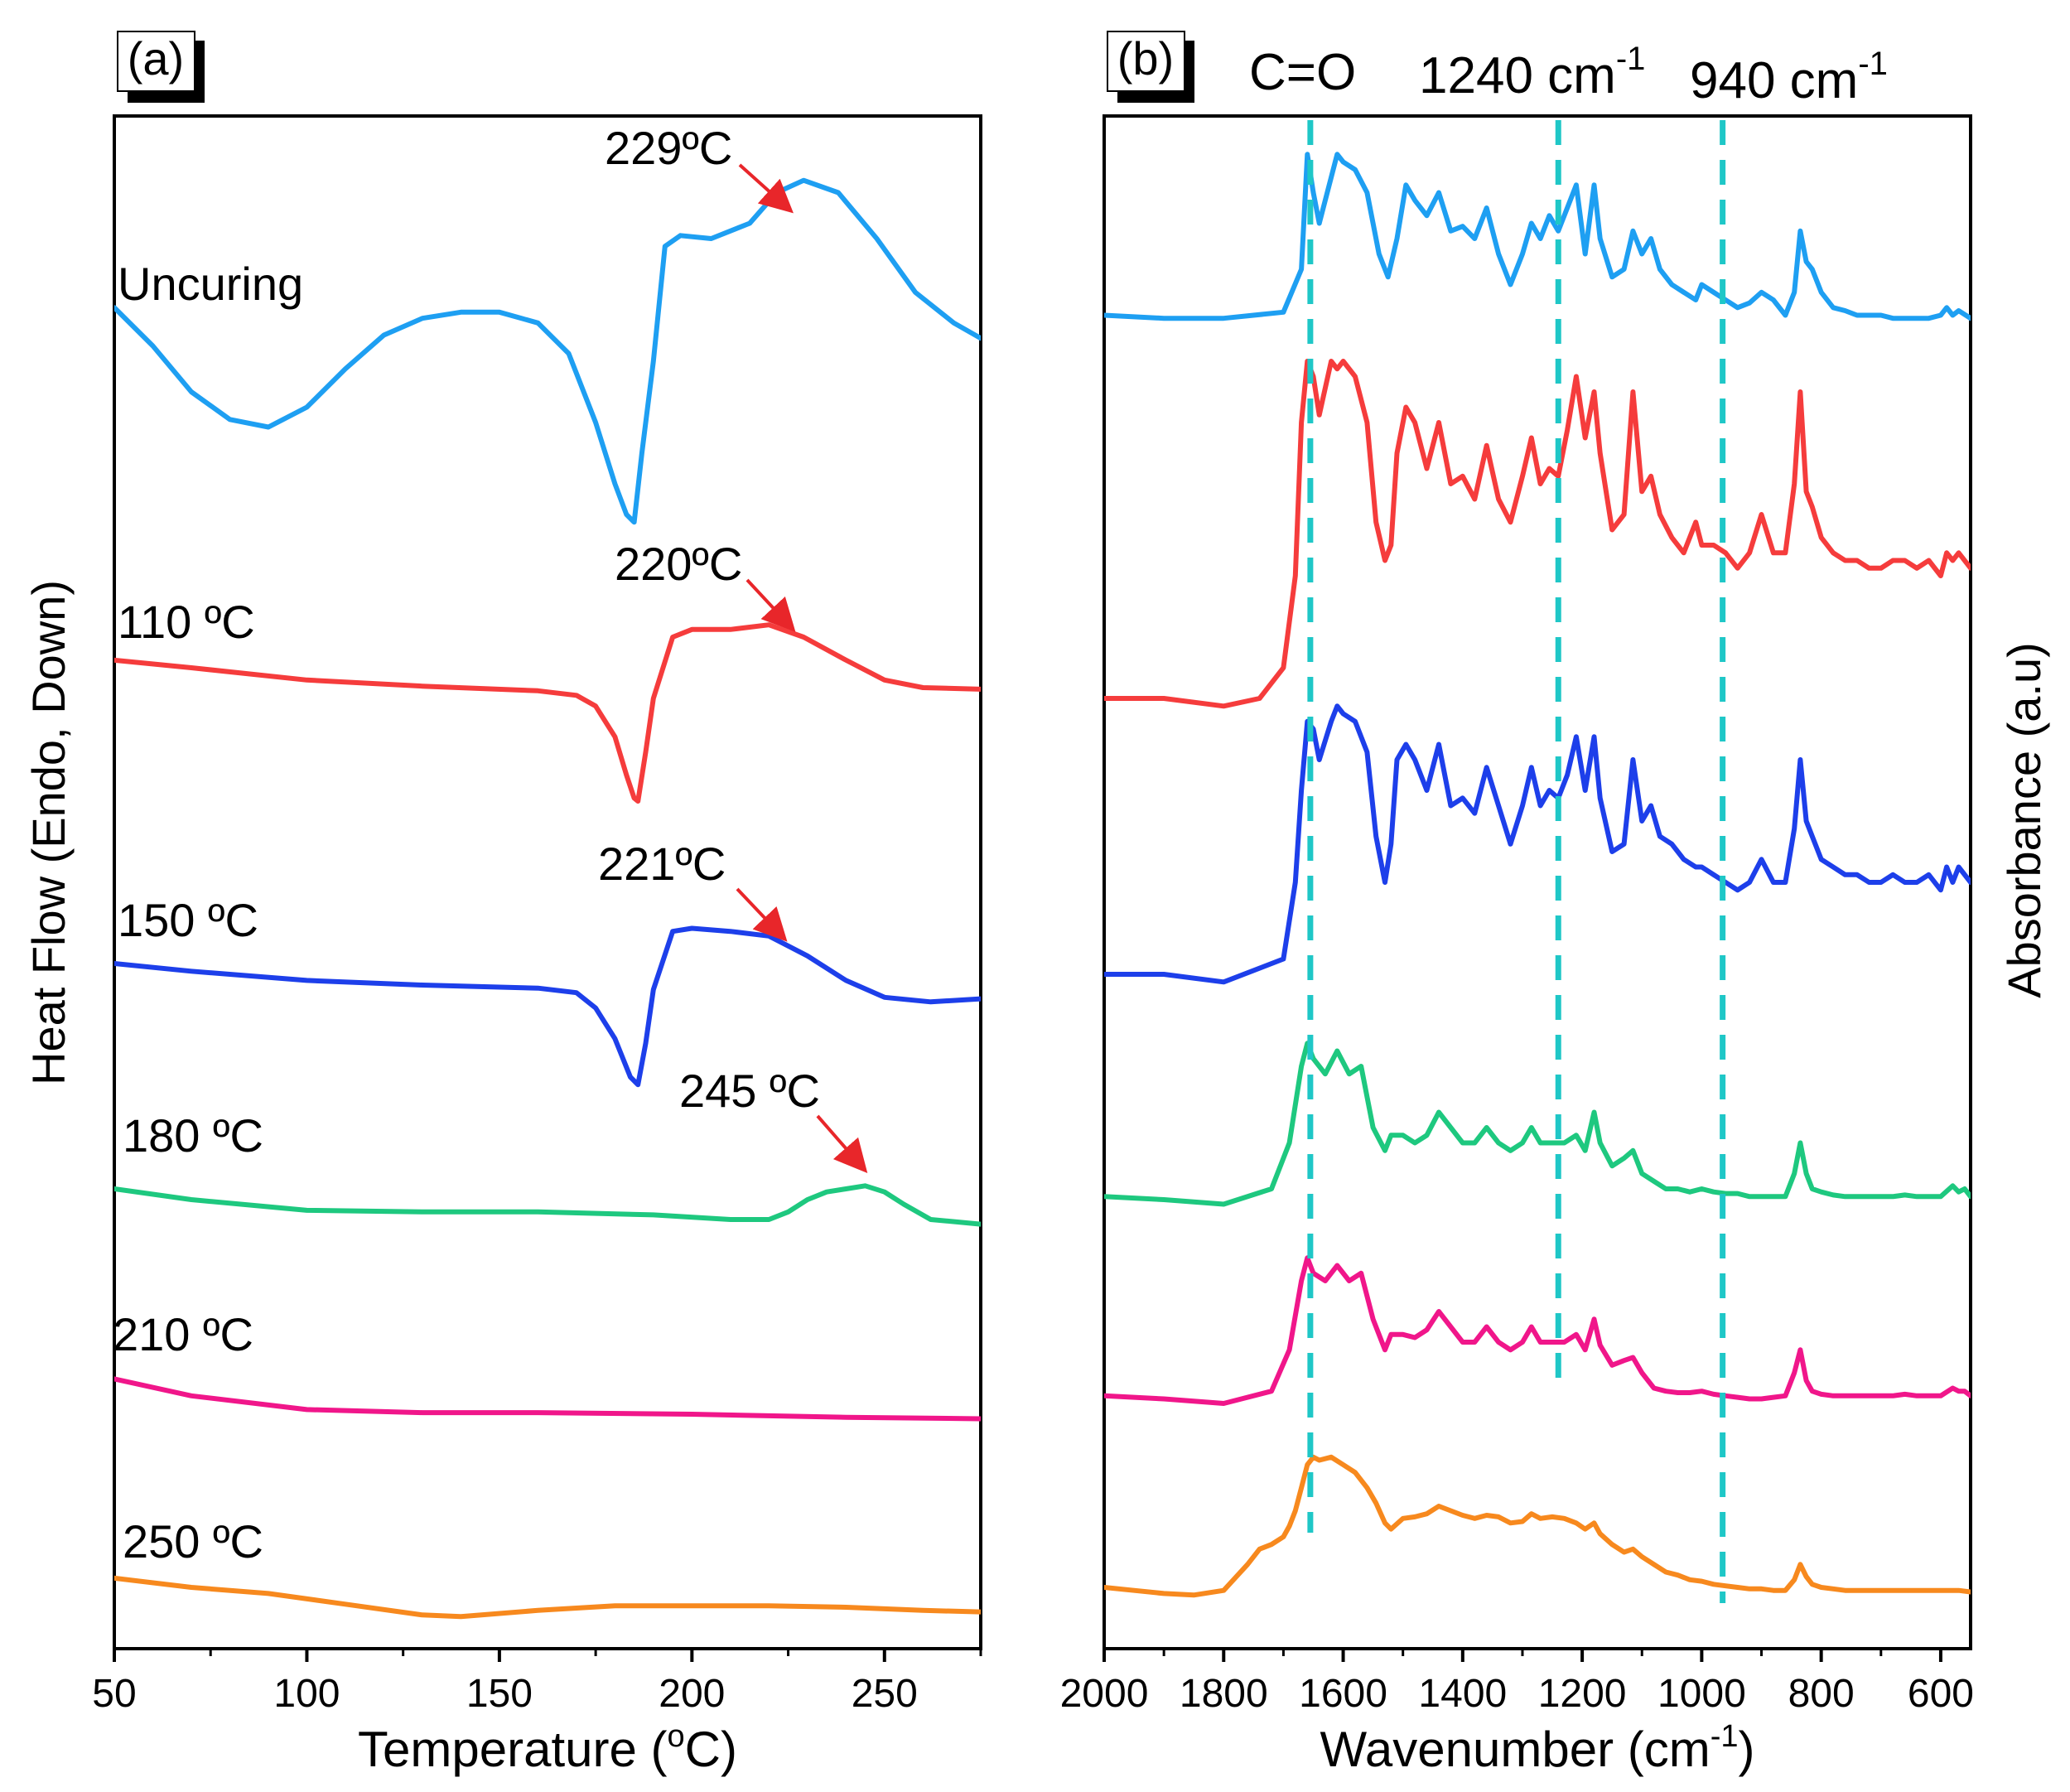 The height and width of the screenshot is (1792, 2070). I want to click on panel-a-tag: (a), so click(156, 58).